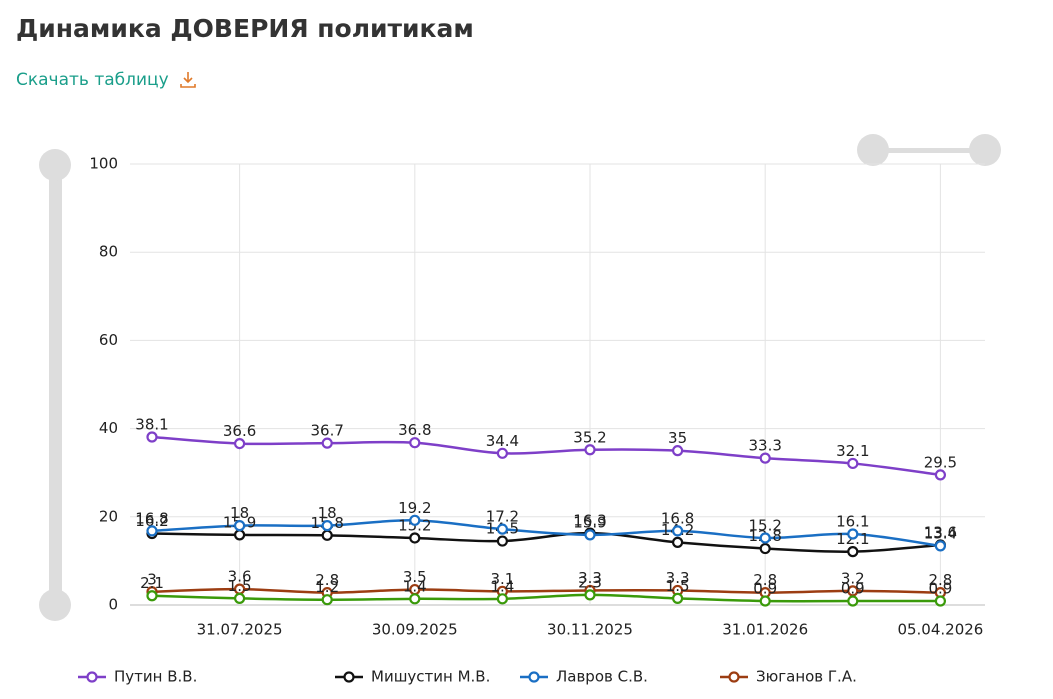 The width and height of the screenshot is (1053, 699). I want to click on x-tick-label: 31.07.2025, so click(240, 630).